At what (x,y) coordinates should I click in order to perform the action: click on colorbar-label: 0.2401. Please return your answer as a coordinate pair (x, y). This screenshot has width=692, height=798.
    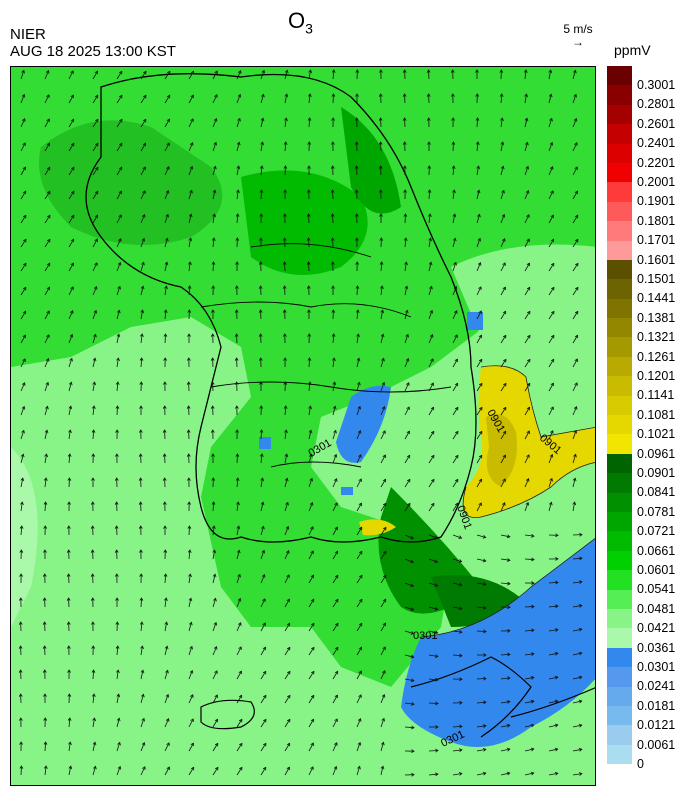
    Looking at the image, I should click on (656, 143).